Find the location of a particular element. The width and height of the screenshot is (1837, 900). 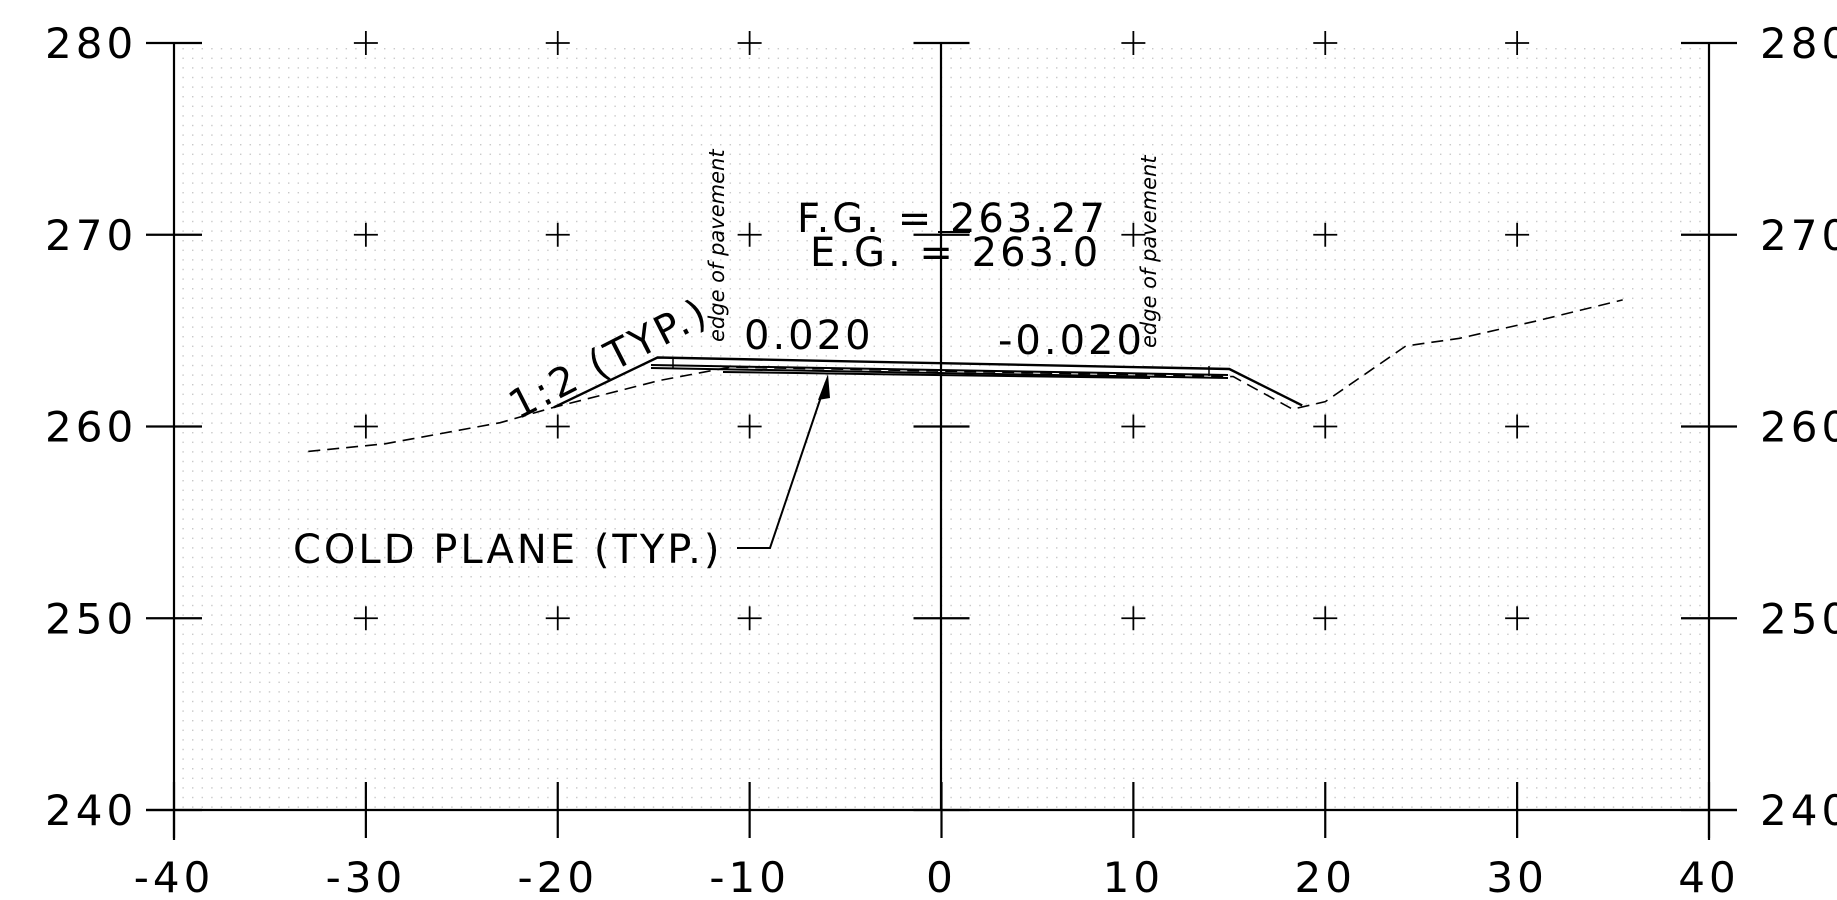

y-tick-label-right: 280 is located at coordinates (1798, 43).